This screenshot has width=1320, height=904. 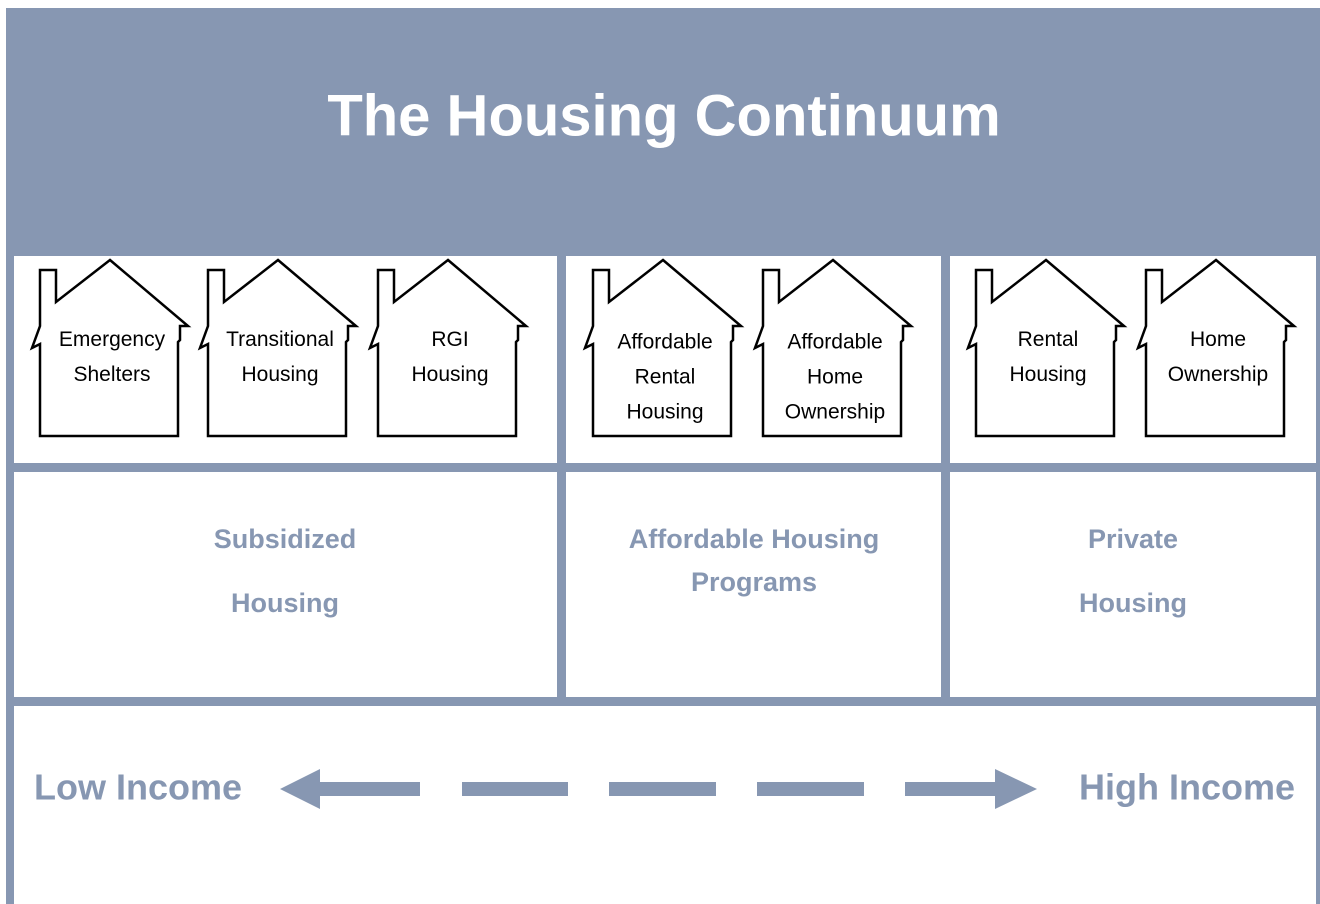 I want to click on house-label: RGI, so click(x=449, y=339).